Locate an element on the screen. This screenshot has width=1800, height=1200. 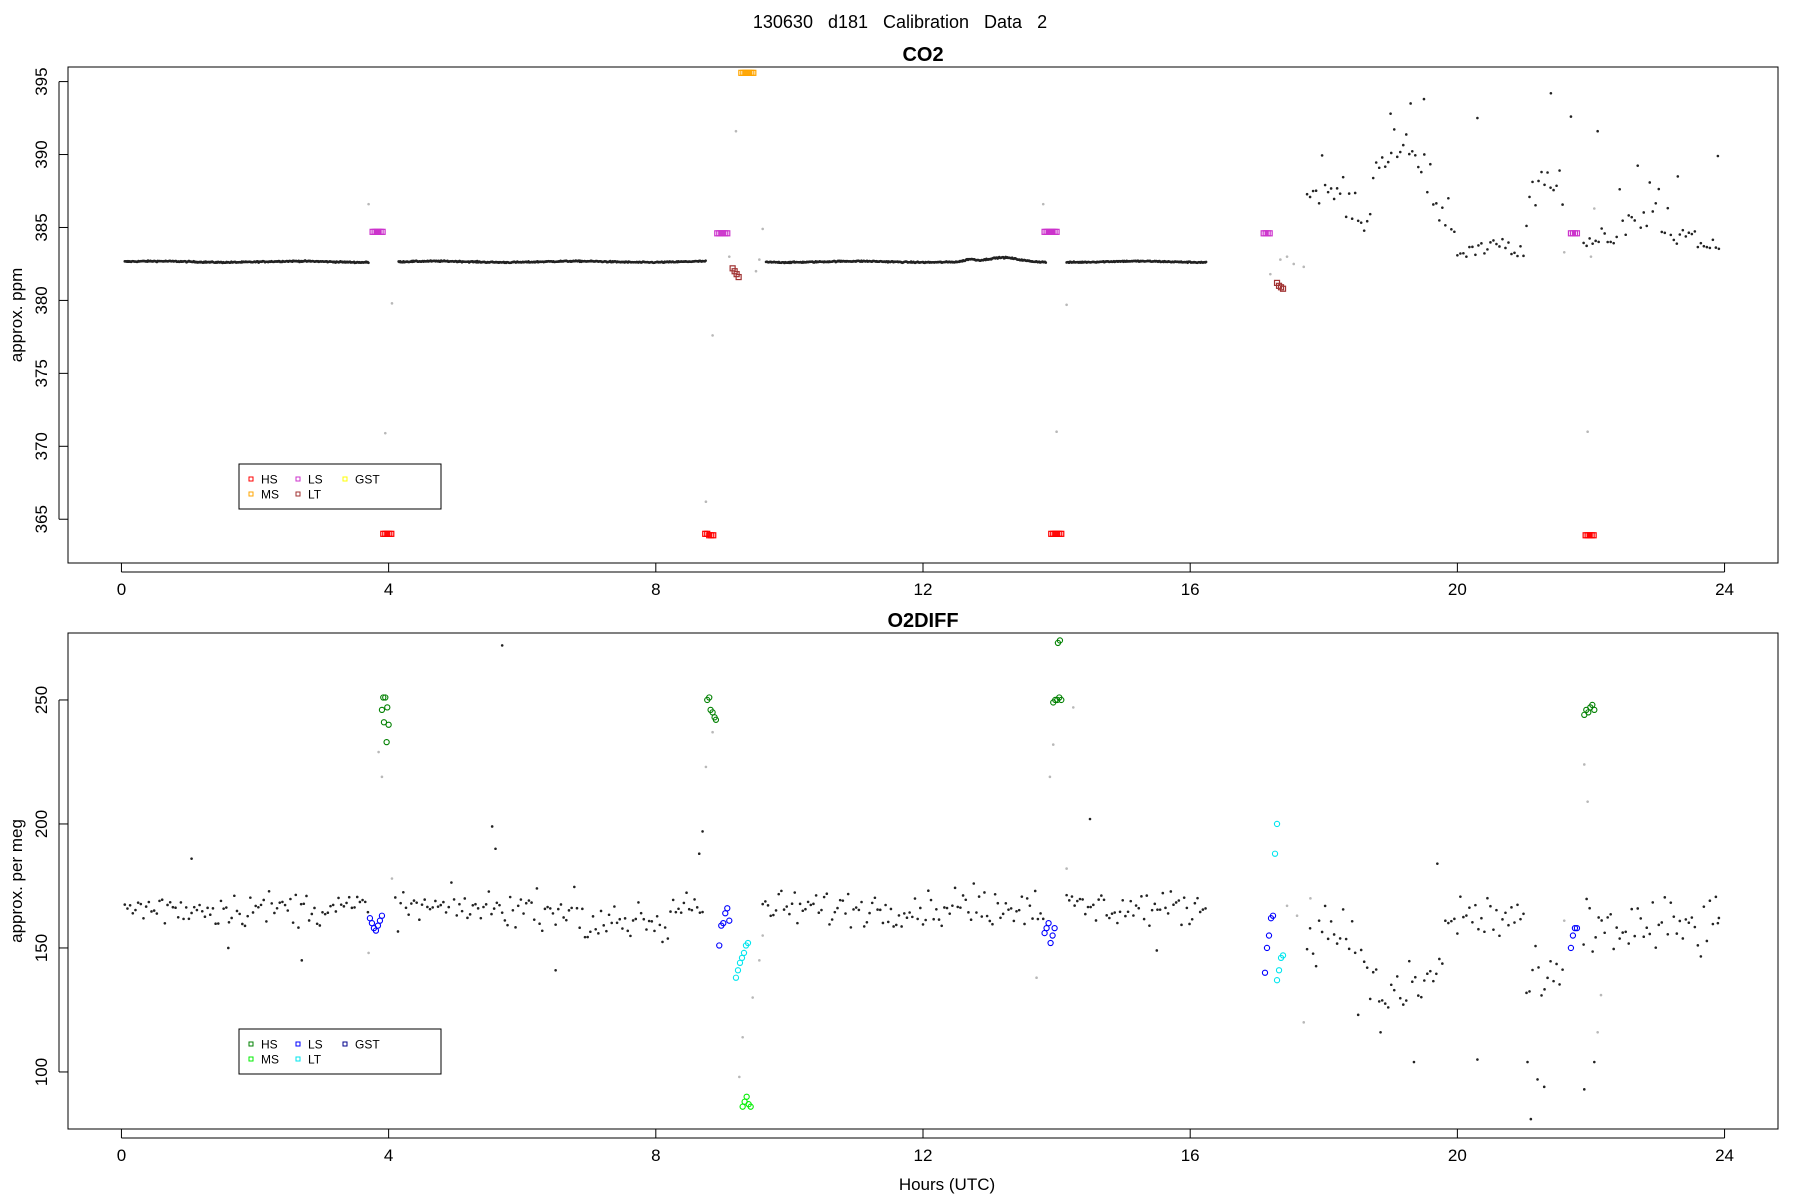
o2diff-hs-point is located at coordinates (382, 710).